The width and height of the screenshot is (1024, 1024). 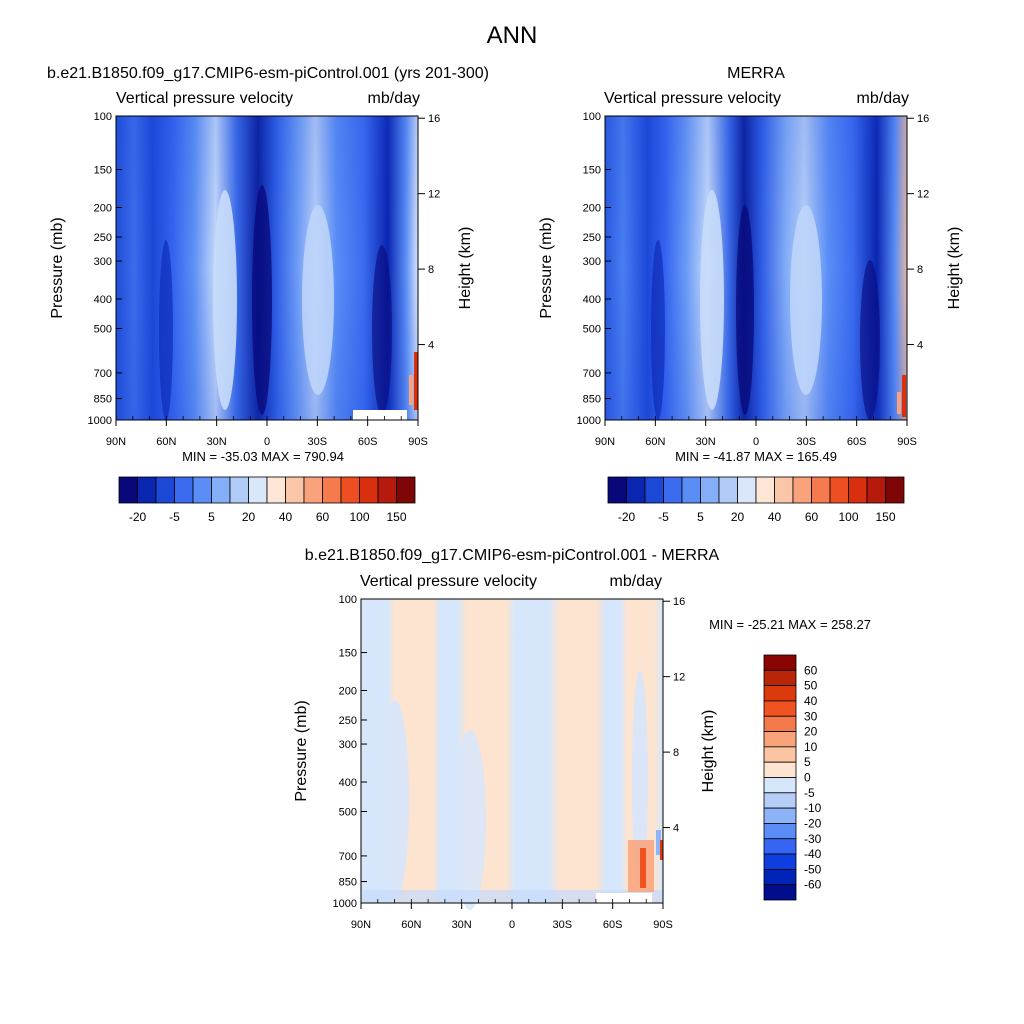 What do you see at coordinates (813, 808) in the screenshot?
I see `colorbar-label: -10` at bounding box center [813, 808].